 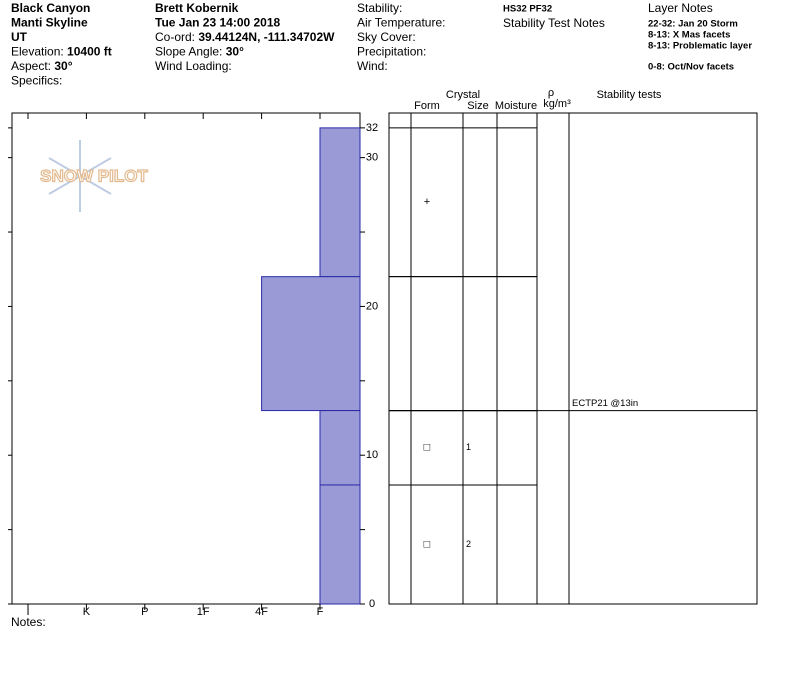 I want to click on grain-size: 1, so click(x=468, y=447).